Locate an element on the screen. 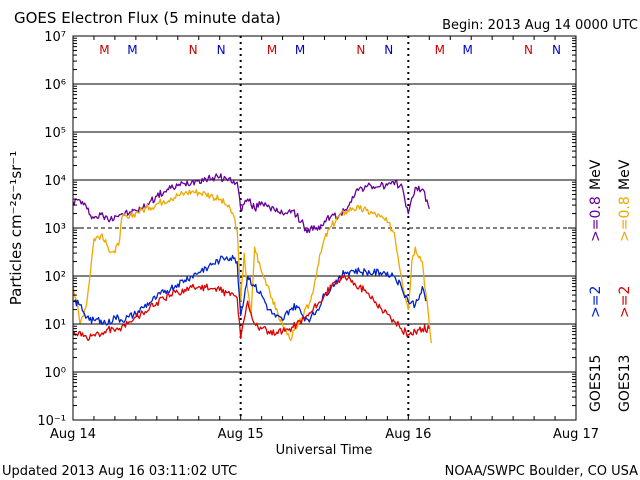 This screenshot has height=480, width=640. x-tick-label: Aug 15 is located at coordinates (241, 434).